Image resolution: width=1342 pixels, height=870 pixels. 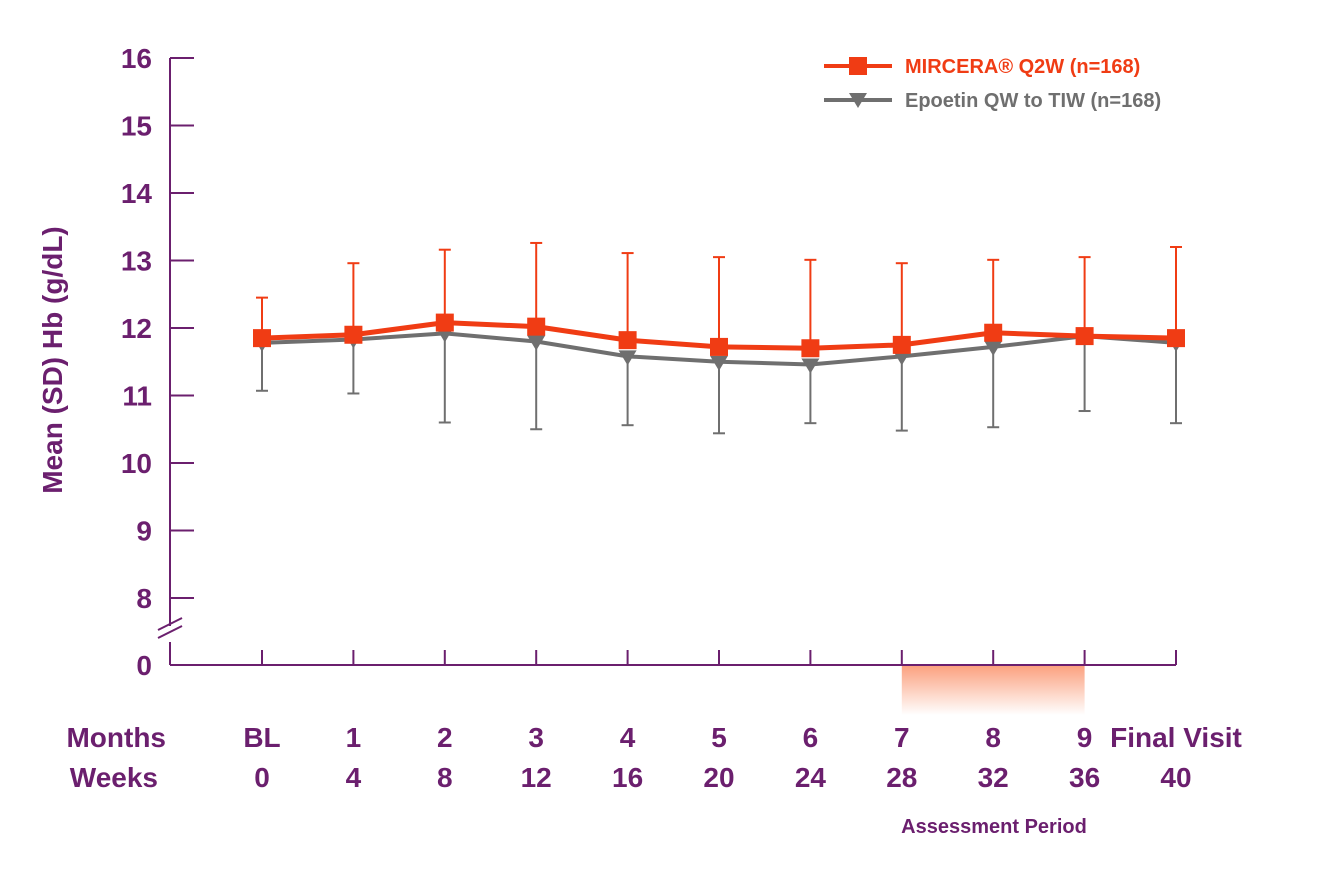 I want to click on y-tick-label-zero: 0, so click(x=144, y=665).